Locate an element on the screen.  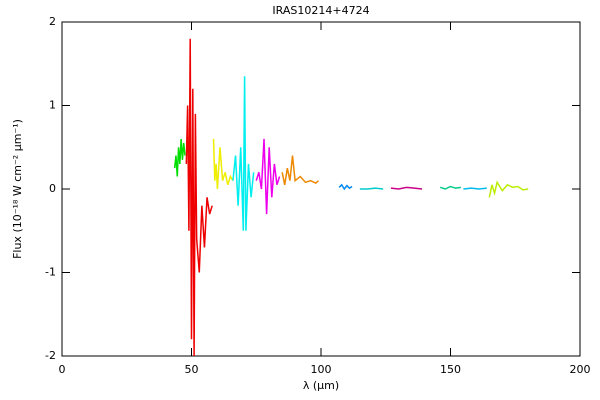
y-tick-label: -1 is located at coordinates (50, 272).